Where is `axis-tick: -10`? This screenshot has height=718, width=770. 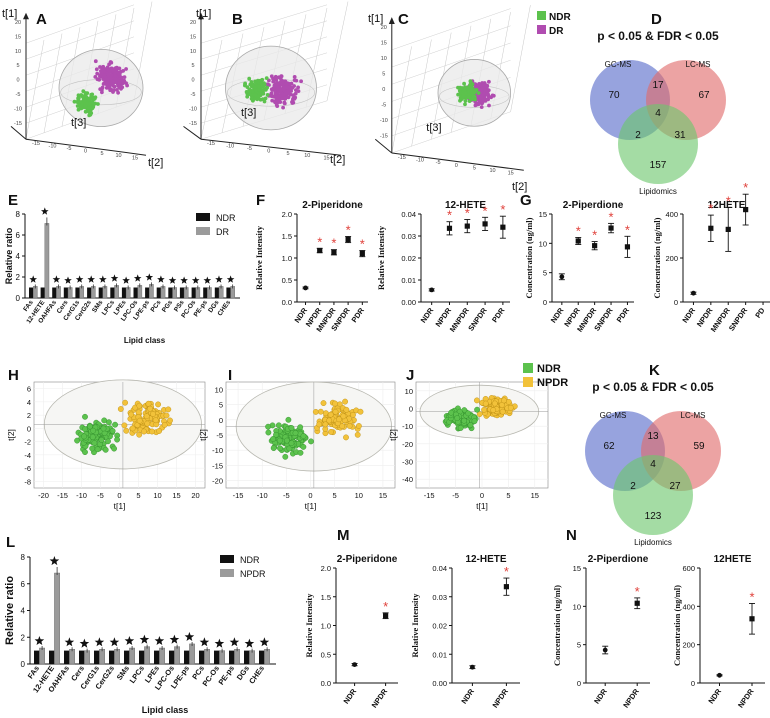
axis-tick: -10 is located at coordinates (384, 121).